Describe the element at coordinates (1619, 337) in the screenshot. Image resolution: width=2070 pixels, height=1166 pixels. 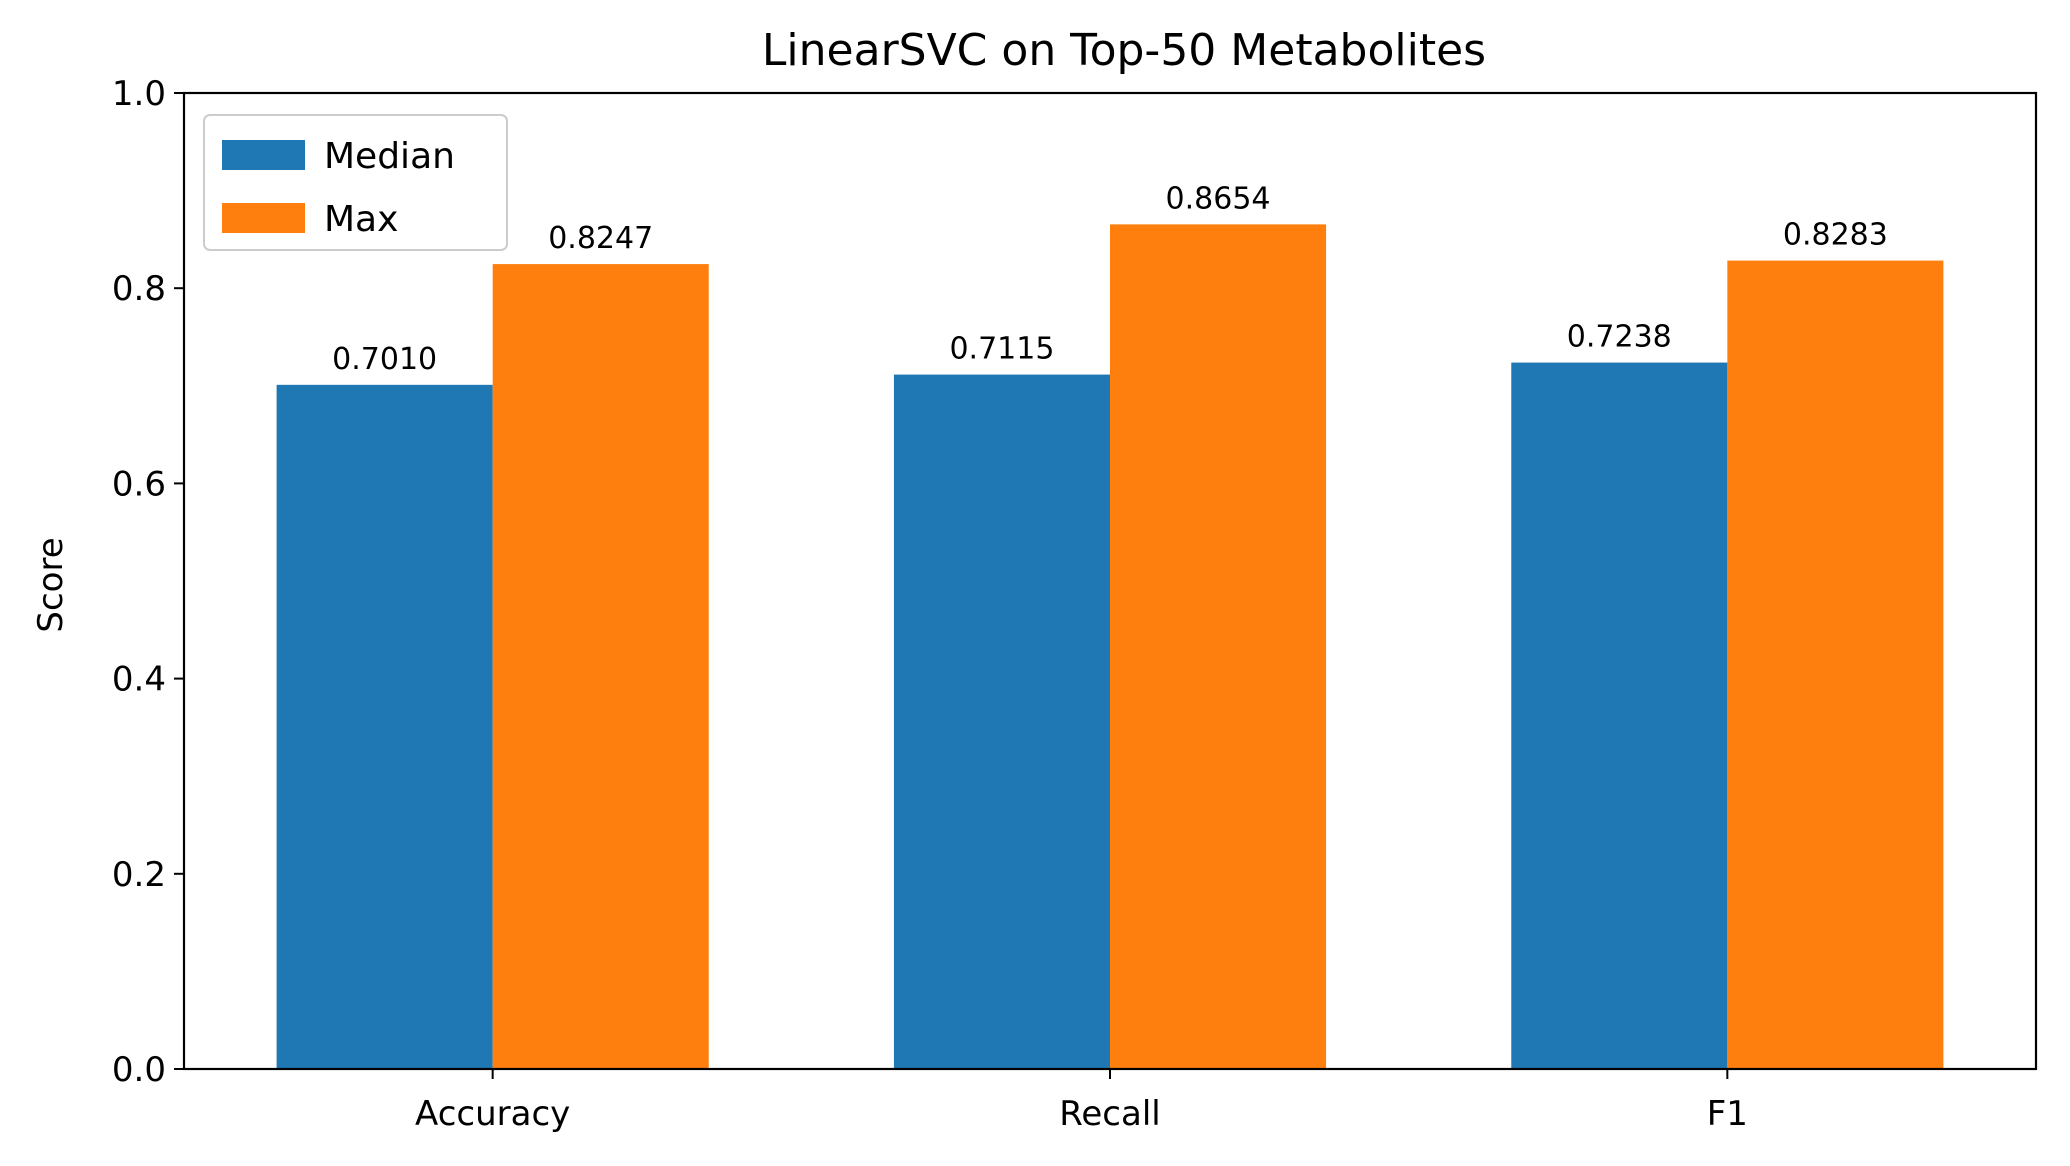
I see `data-label: 0.7238` at that location.